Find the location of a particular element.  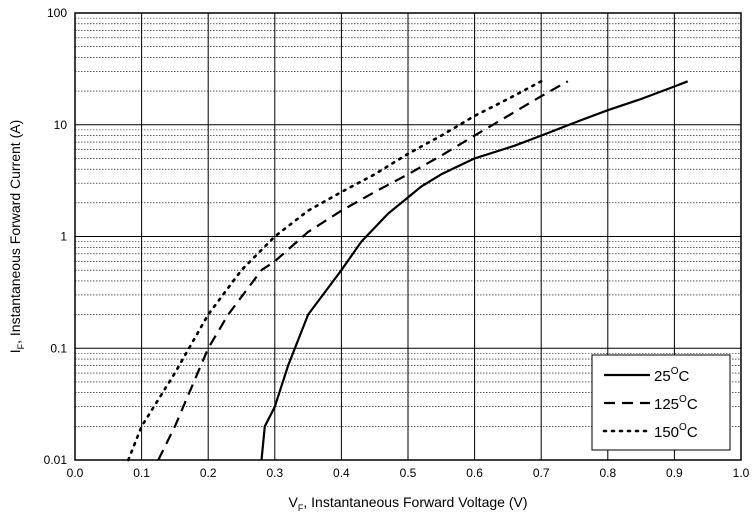

y-tick-labels: 0.01 0.1 1 10 100 is located at coordinates (56, 236).